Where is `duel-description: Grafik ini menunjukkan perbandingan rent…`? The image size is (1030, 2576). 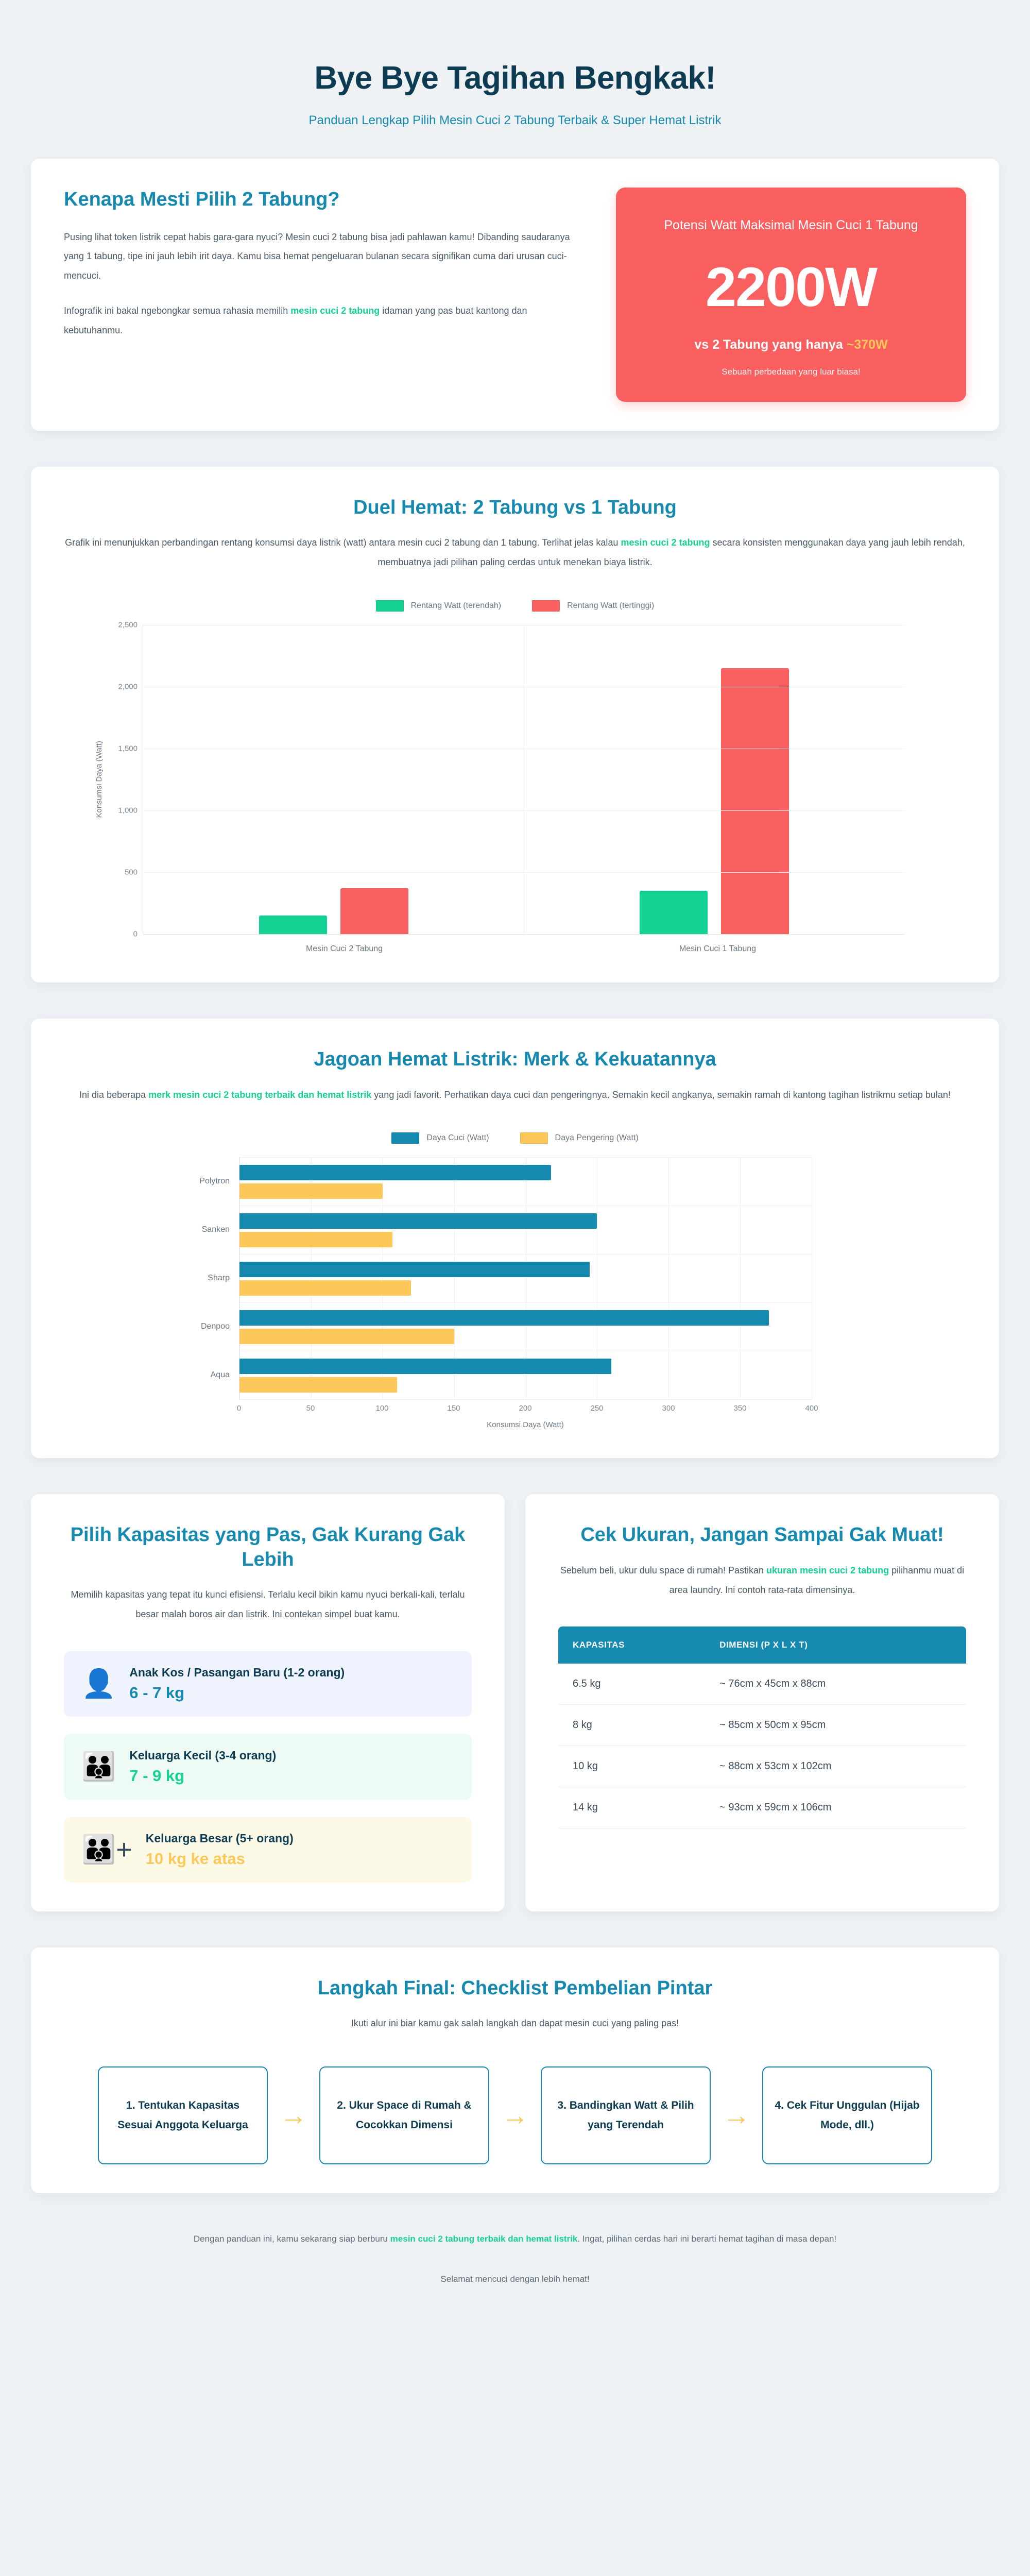
duel-description: Grafik ini menunjukkan perbandingan rent… is located at coordinates (515, 552).